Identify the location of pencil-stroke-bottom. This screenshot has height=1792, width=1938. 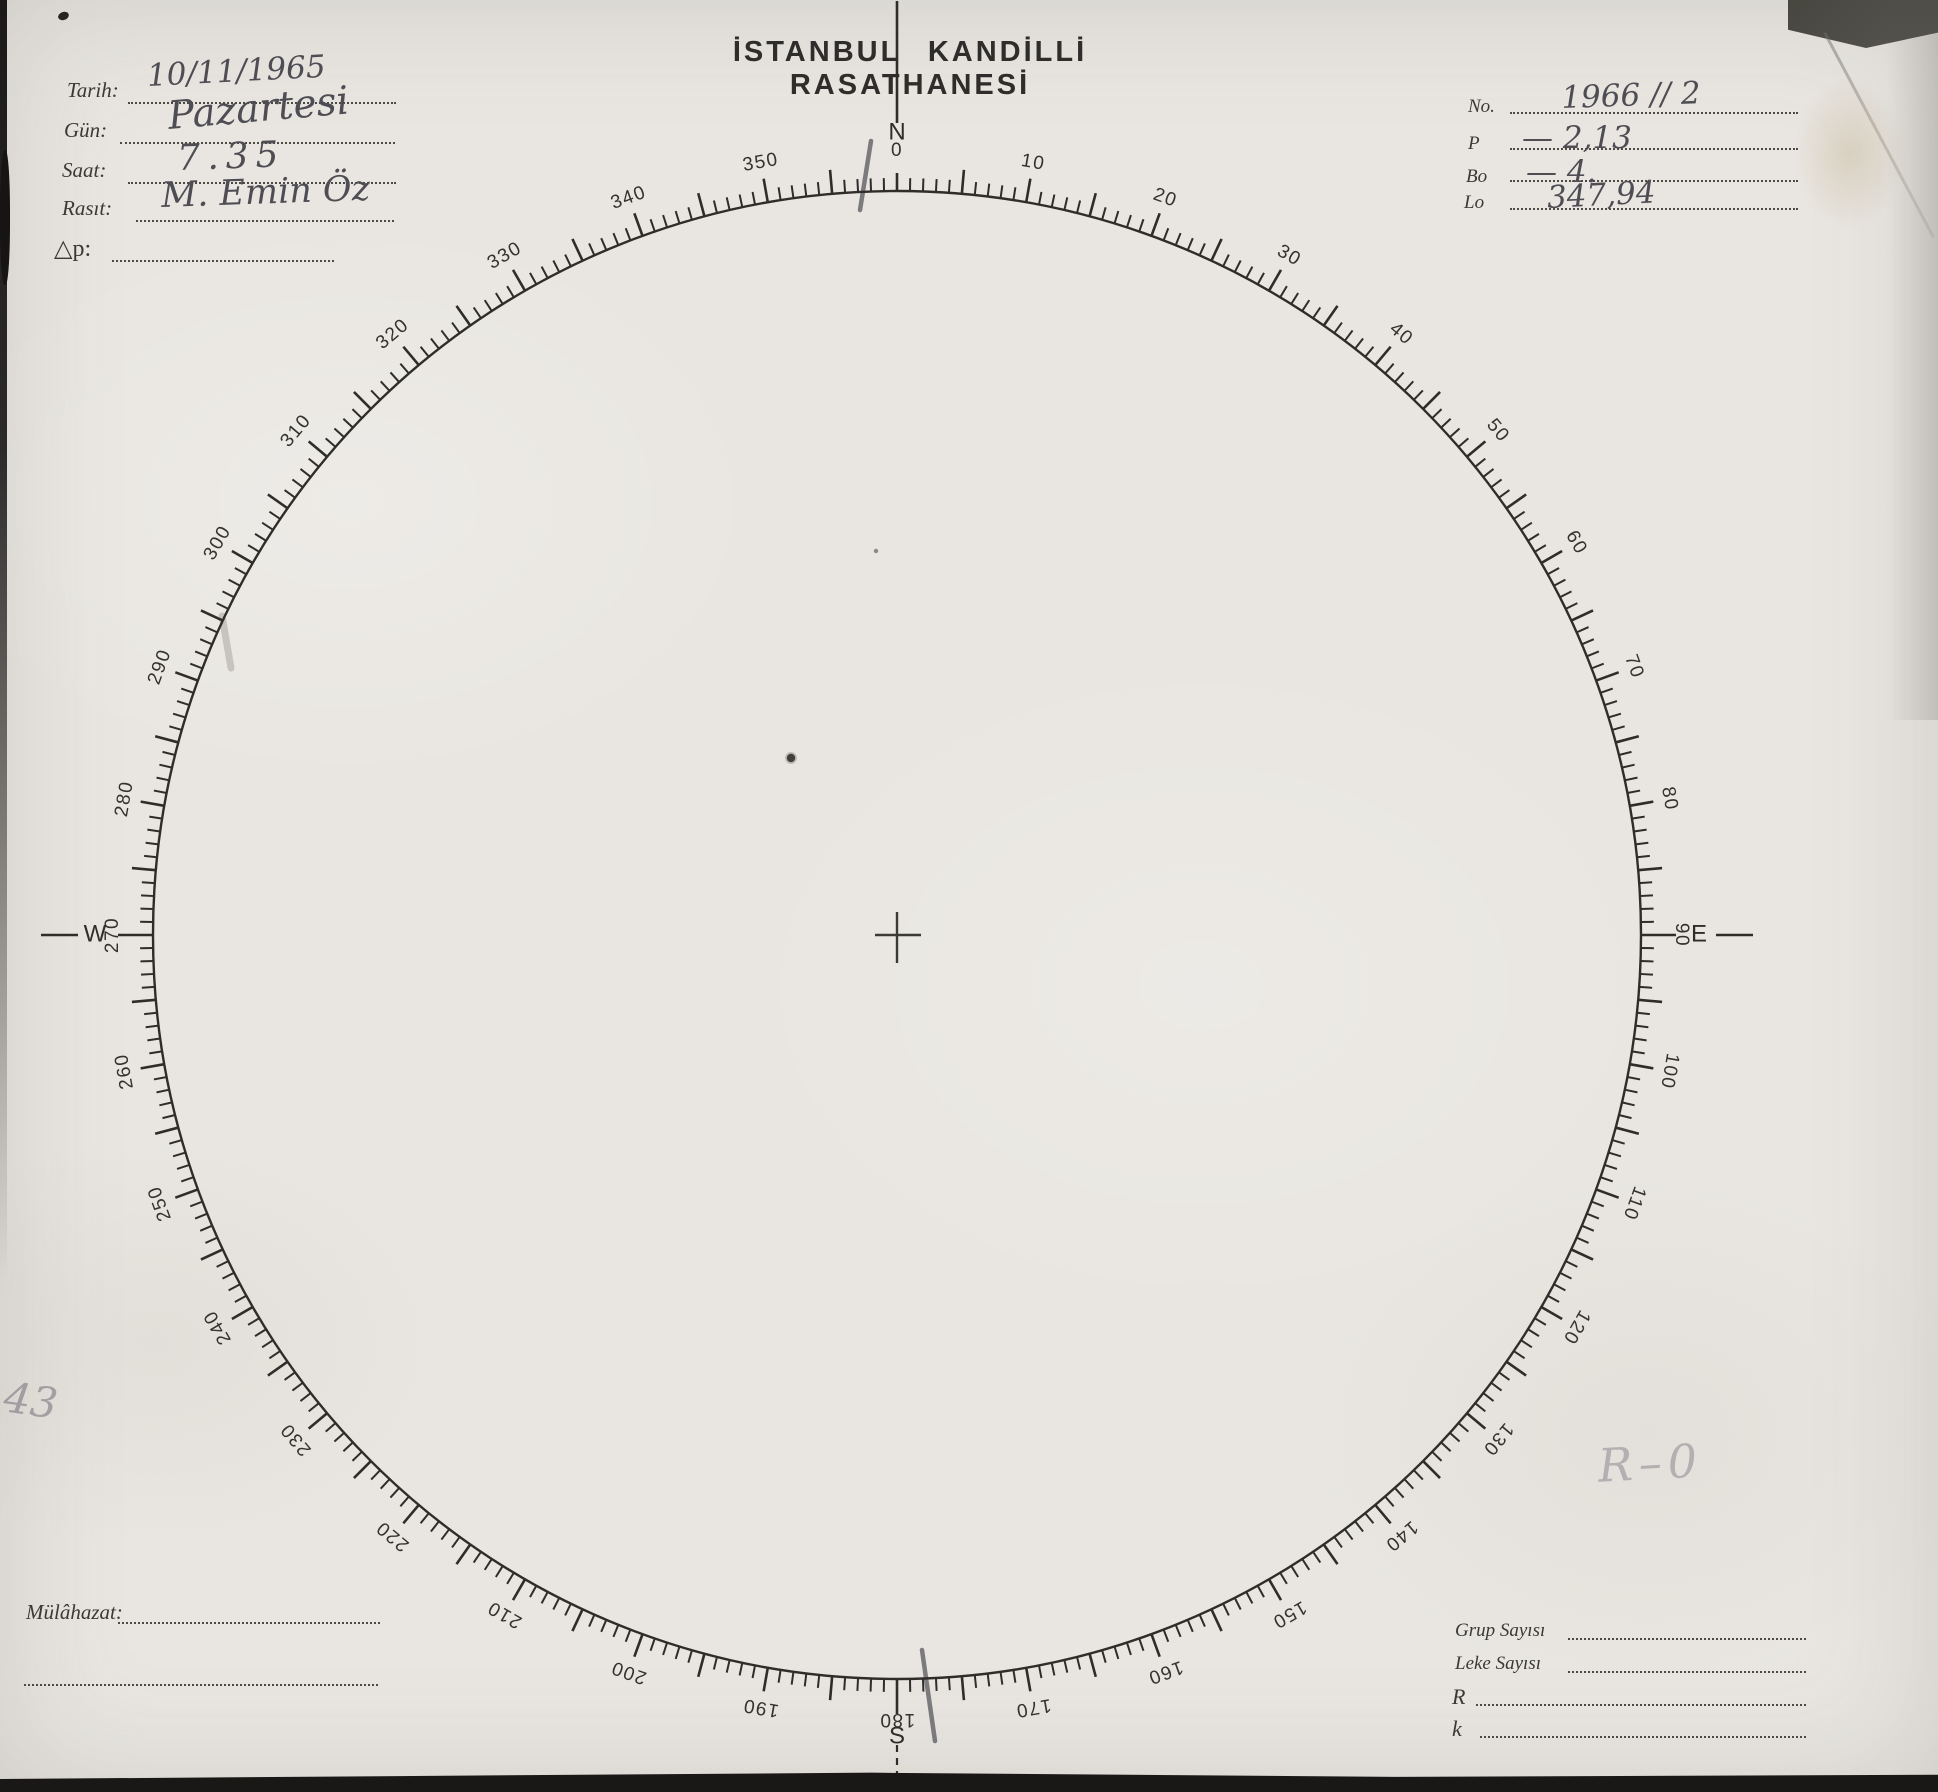
(928, 1695).